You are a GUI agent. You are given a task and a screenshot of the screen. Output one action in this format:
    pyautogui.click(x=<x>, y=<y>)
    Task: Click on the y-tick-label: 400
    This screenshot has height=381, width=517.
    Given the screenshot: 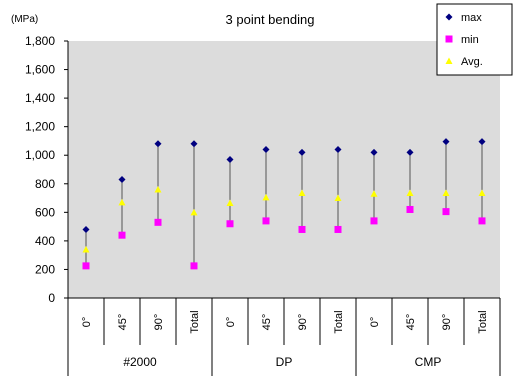 What is the action you would take?
    pyautogui.click(x=45, y=241)
    